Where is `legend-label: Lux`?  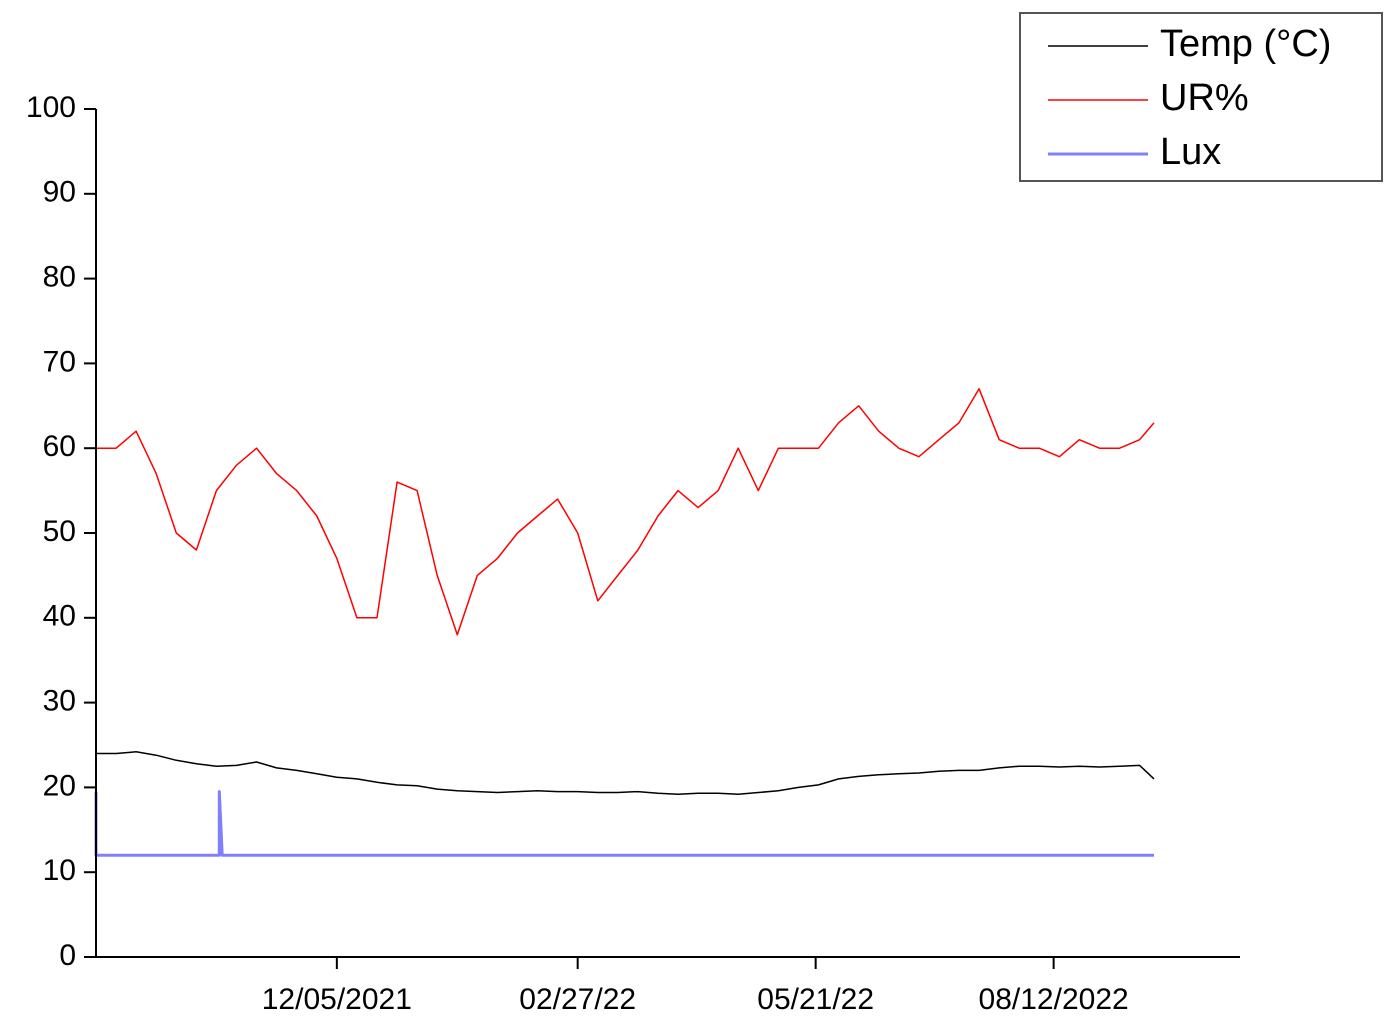
legend-label: Lux is located at coordinates (1190, 152).